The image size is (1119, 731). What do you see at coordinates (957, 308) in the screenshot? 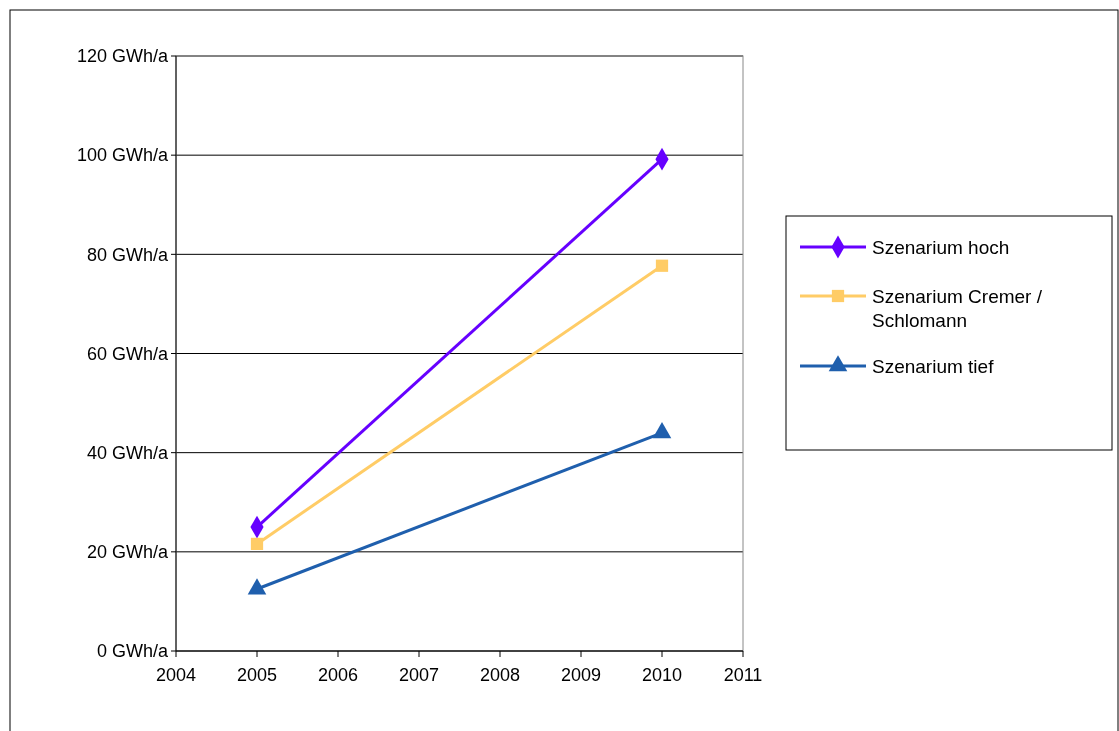
I see `legend-label: Szenarium Cremer / Schlomann` at bounding box center [957, 308].